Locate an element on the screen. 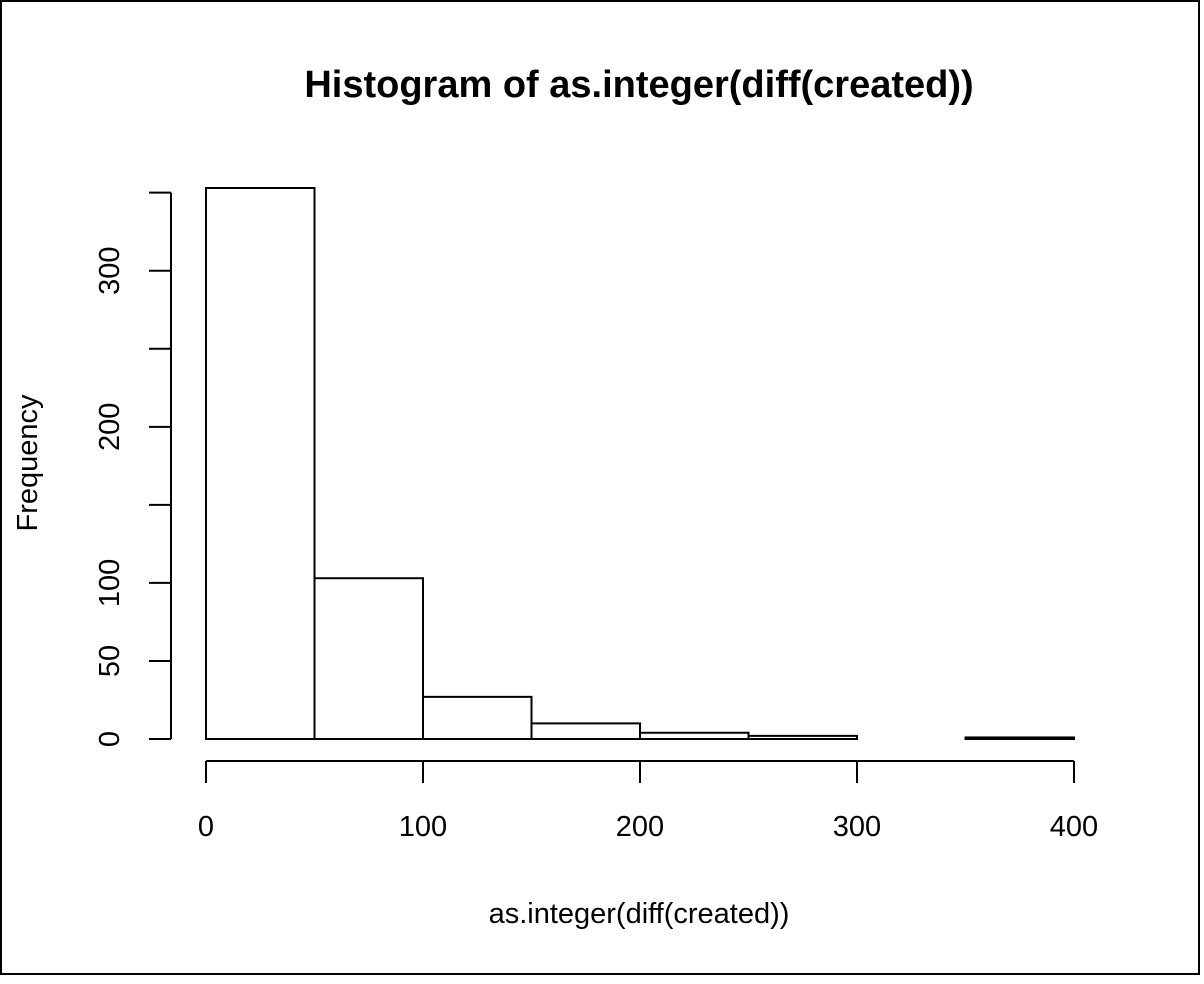  y-tick-label-1: 50 is located at coordinates (110, 661).